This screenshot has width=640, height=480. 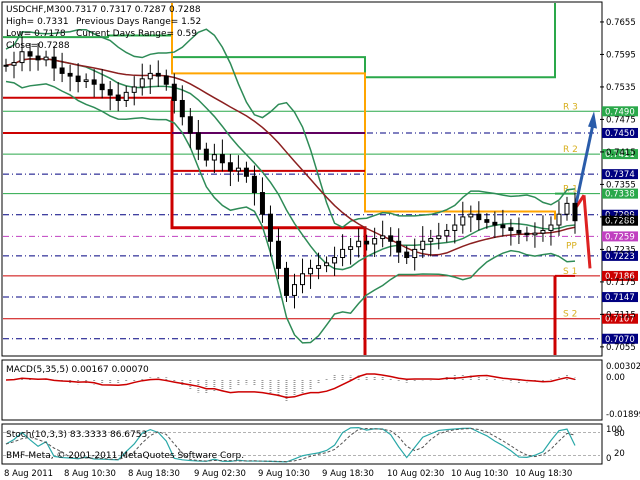 I want to click on prev-days-range-label: Previous Days Range= 1.52, so click(x=138, y=22).